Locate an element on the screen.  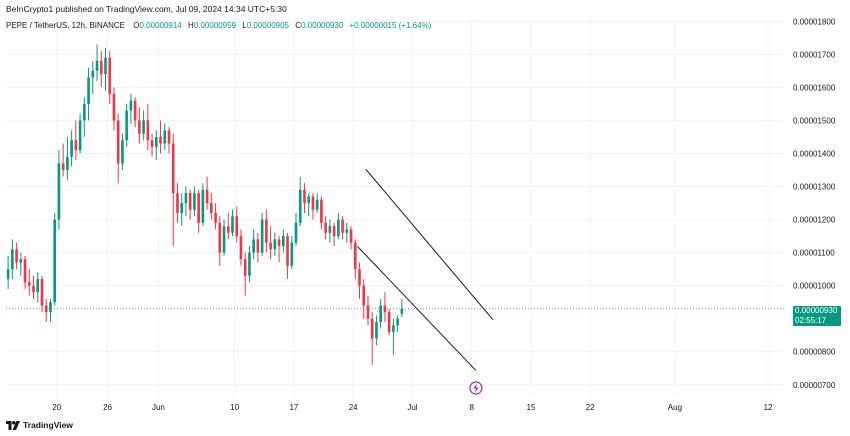
last-price-value: 0.00000930 is located at coordinates (816, 310).